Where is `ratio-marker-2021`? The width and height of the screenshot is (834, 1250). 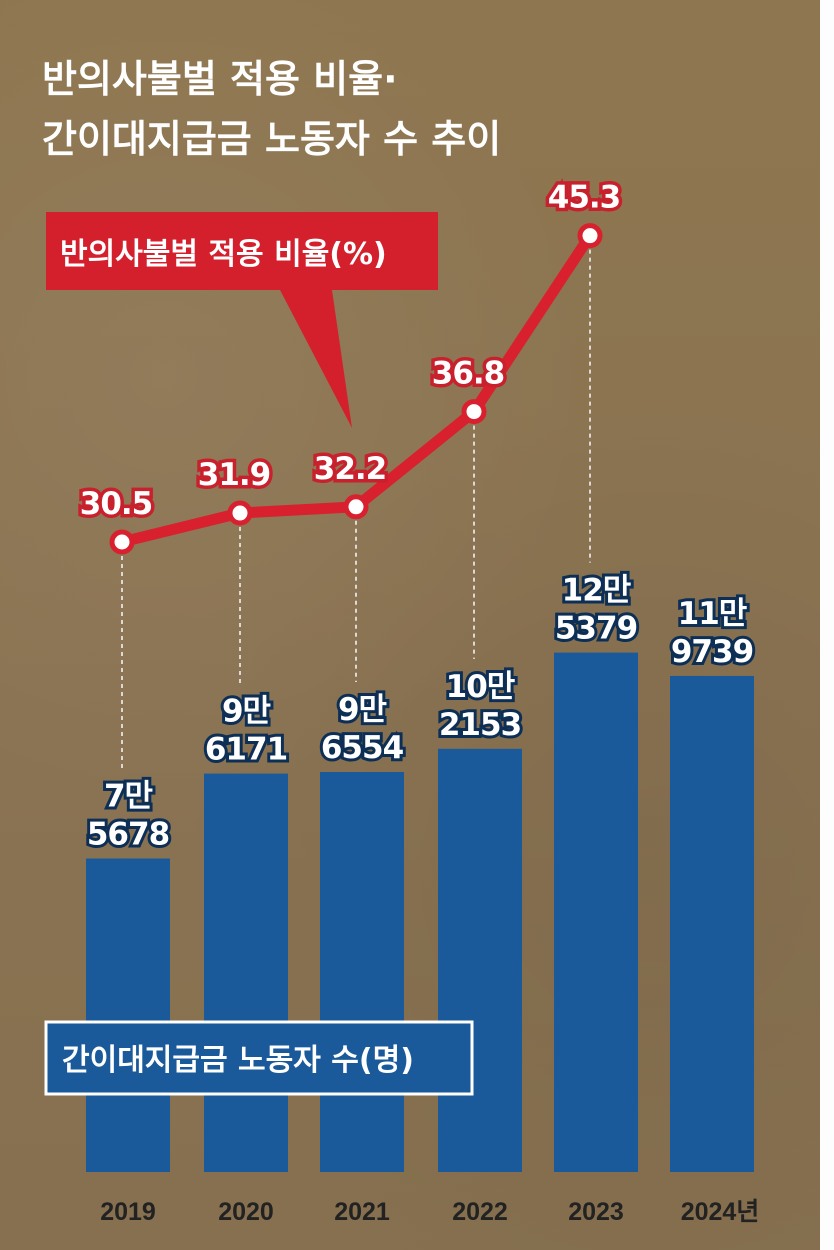
ratio-marker-2021 is located at coordinates (356, 507).